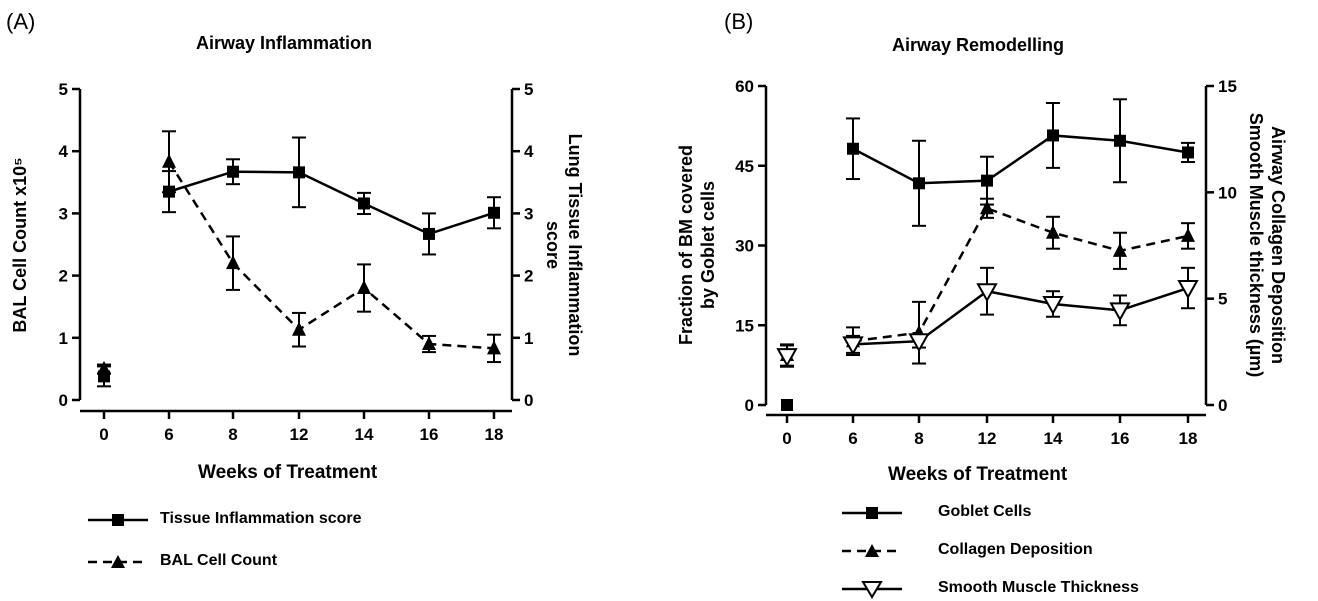  What do you see at coordinates (1227, 86) in the screenshot?
I see `y-tick-label-right: 15` at bounding box center [1227, 86].